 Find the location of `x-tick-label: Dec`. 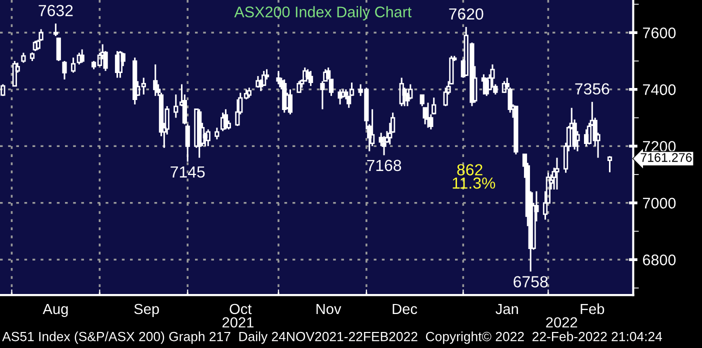

x-tick-label: Dec is located at coordinates (405, 309).